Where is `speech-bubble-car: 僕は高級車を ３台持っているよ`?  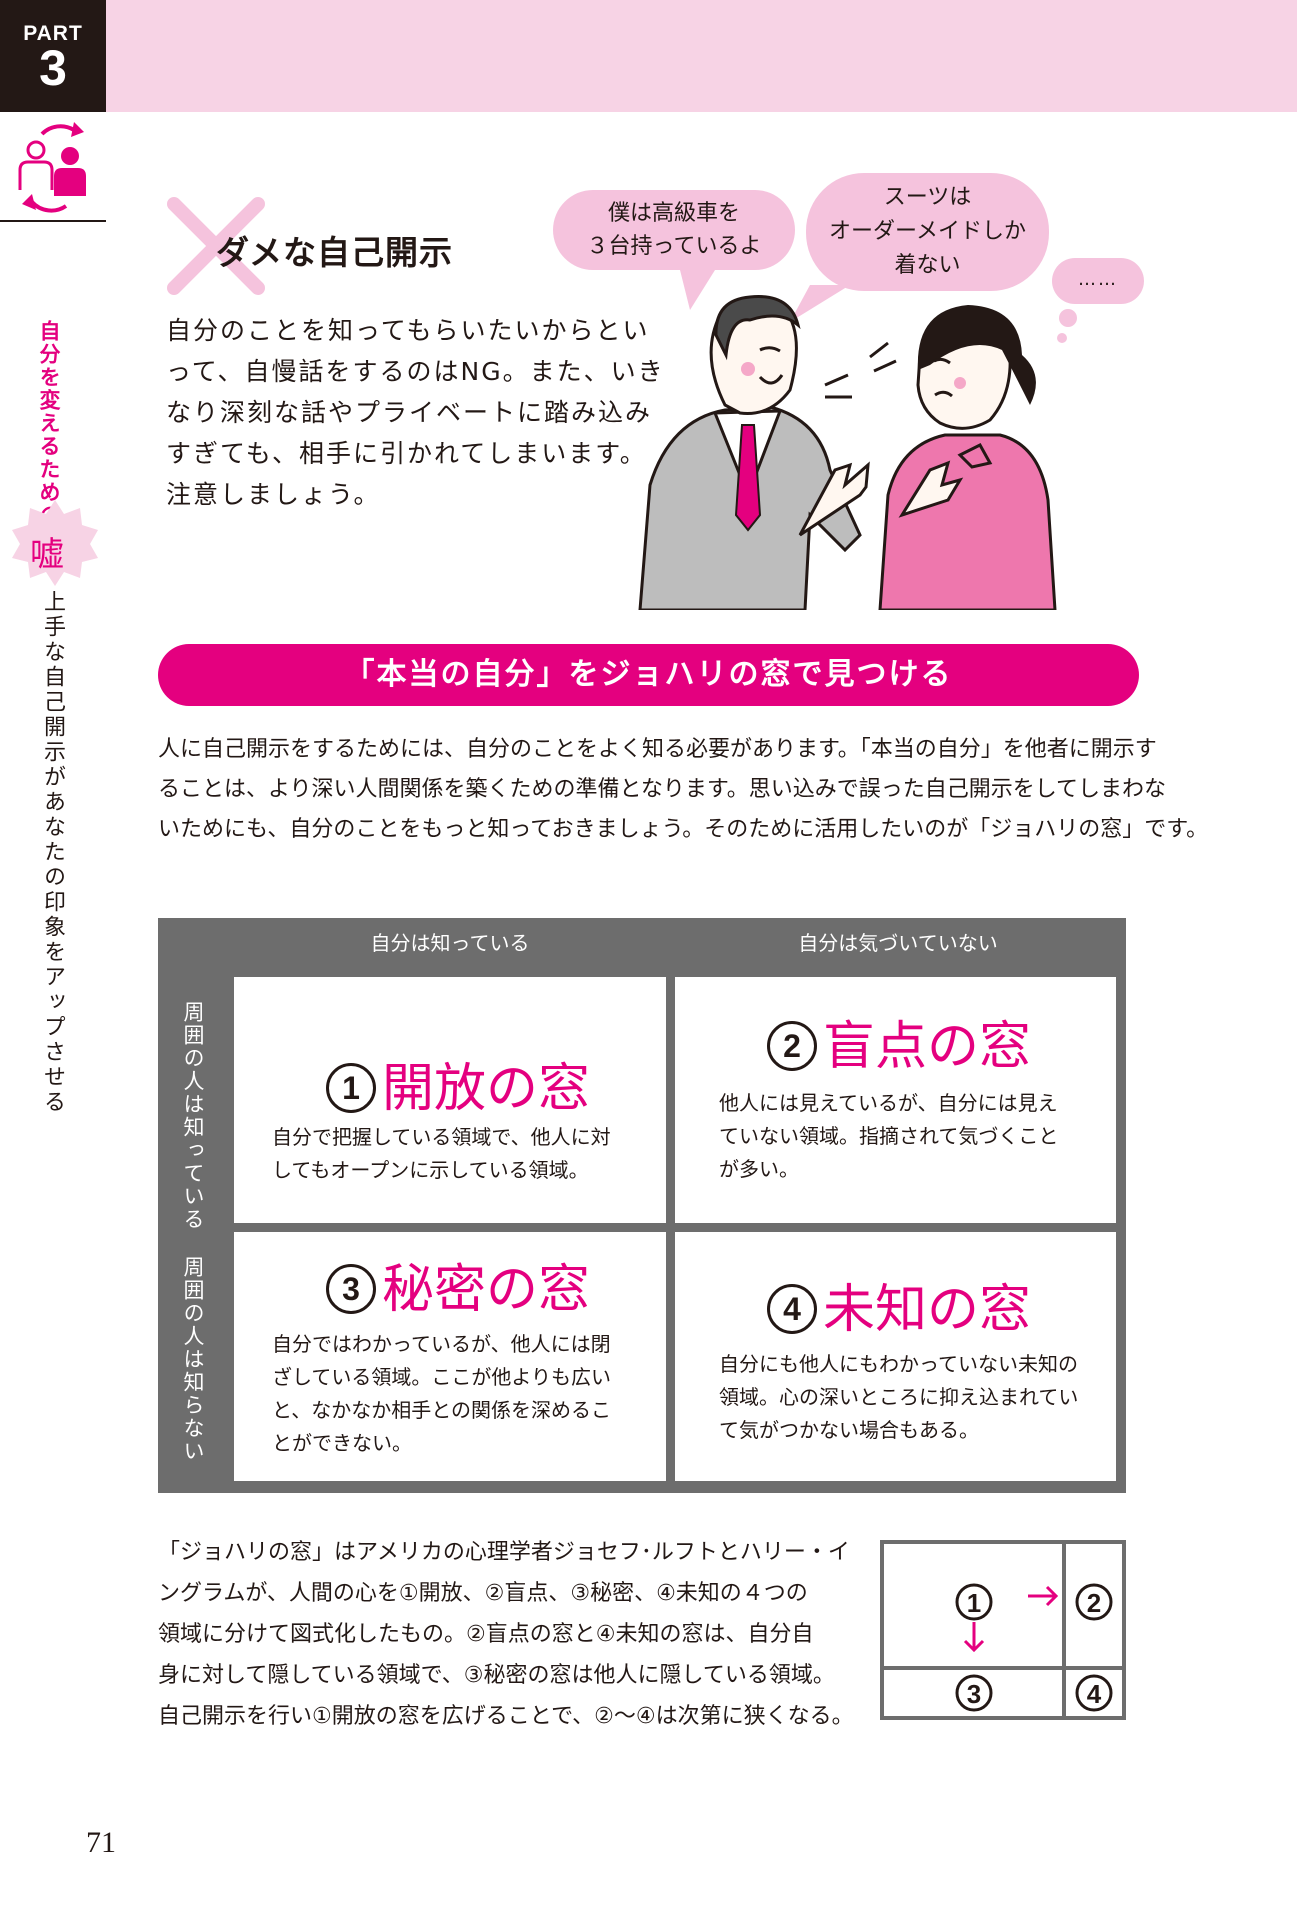
speech-bubble-car: 僕は高級車を ３台持っているよ is located at coordinates (674, 230).